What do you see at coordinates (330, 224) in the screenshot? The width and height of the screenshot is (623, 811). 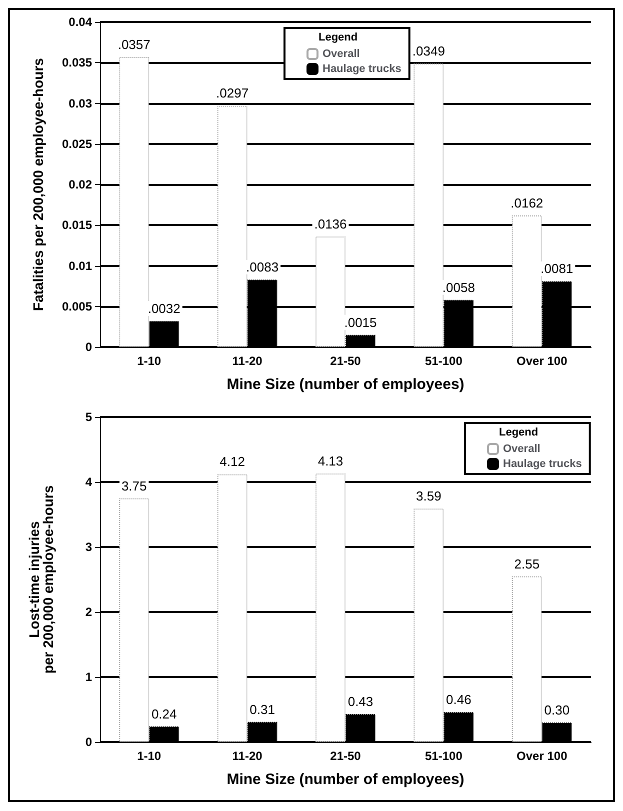 I see `data-label: .0136` at bounding box center [330, 224].